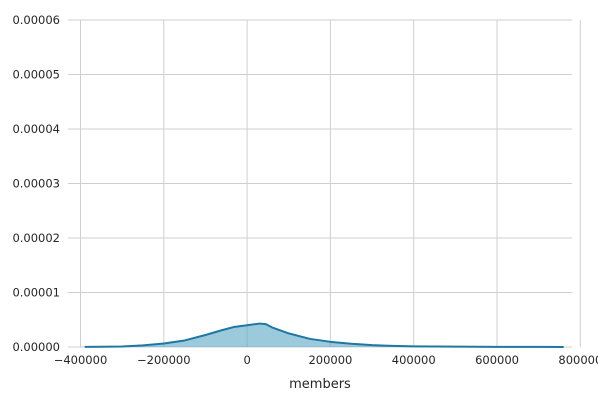 The width and height of the screenshot is (598, 400). I want to click on y-tick-label-6: 0.00006, so click(36, 20).